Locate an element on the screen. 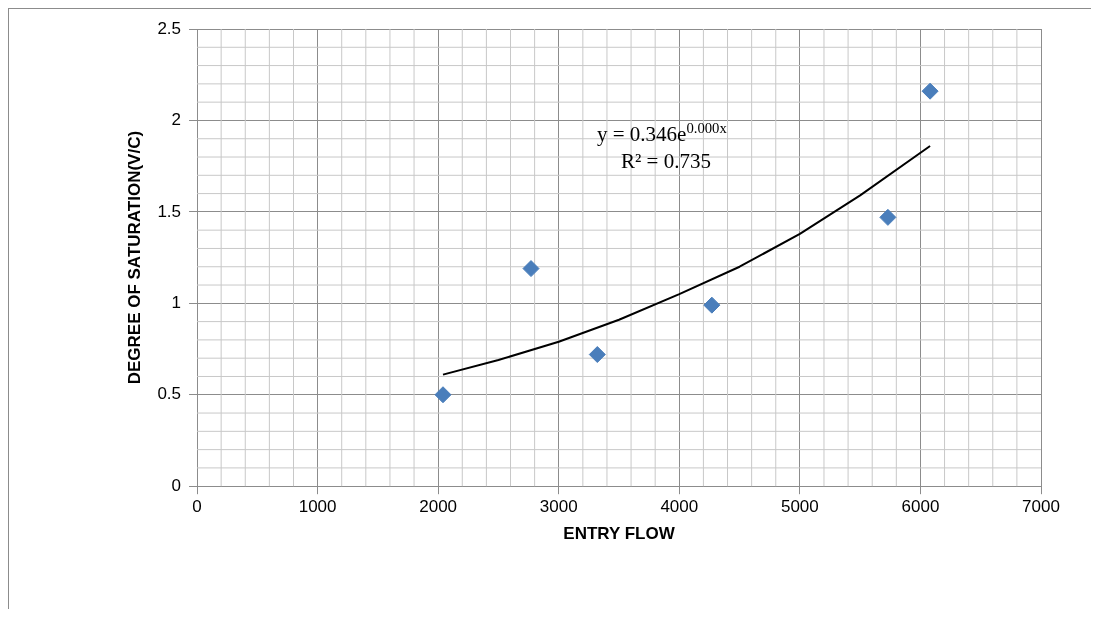  y-tick-label: 2 is located at coordinates (176, 120).